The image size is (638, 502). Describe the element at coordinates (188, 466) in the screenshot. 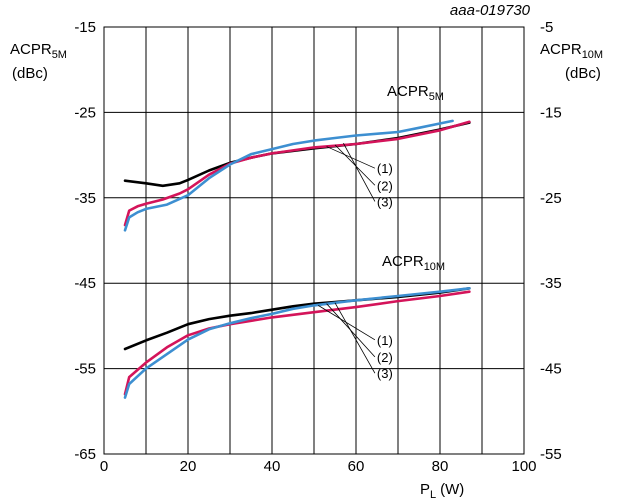

I see `x-tick-label: 20` at that location.